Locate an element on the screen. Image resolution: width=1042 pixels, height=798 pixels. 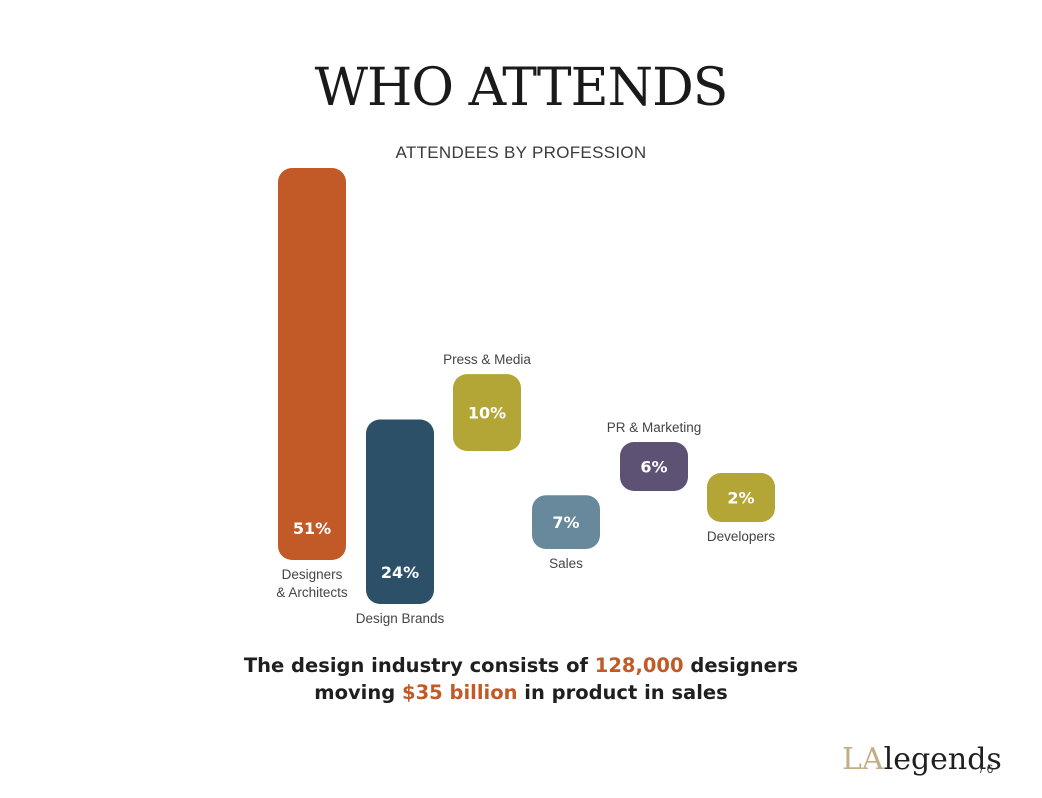
bar-press-and-media is located at coordinates (487, 412).